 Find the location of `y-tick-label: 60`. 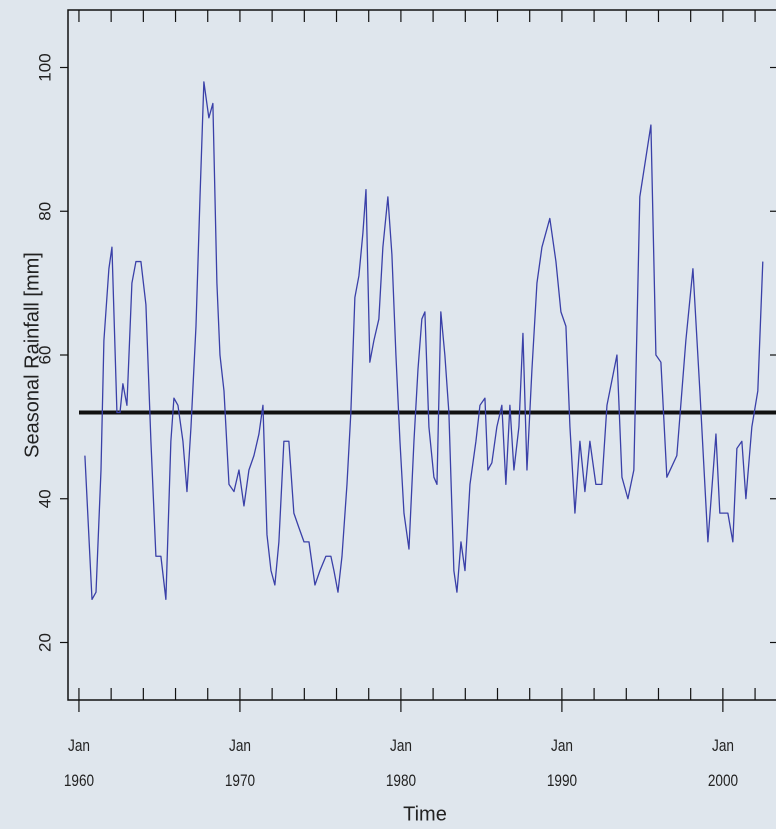

y-tick-label: 60 is located at coordinates (44, 355).